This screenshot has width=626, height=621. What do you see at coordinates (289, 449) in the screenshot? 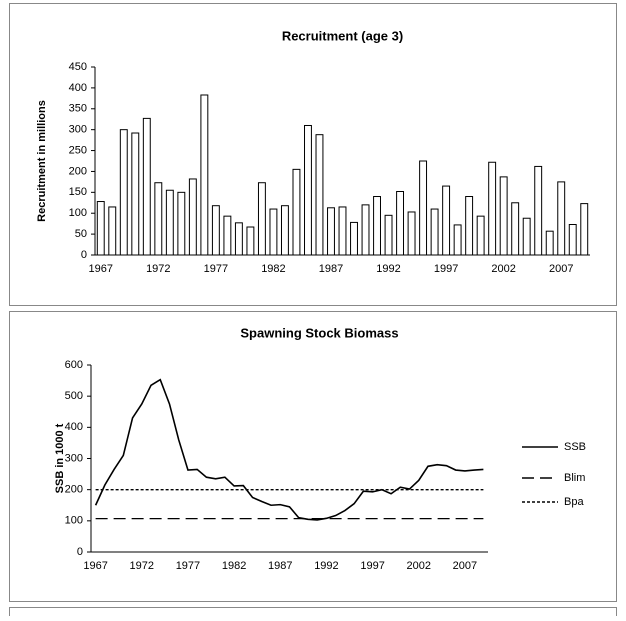
I see `series-line` at bounding box center [289, 449].